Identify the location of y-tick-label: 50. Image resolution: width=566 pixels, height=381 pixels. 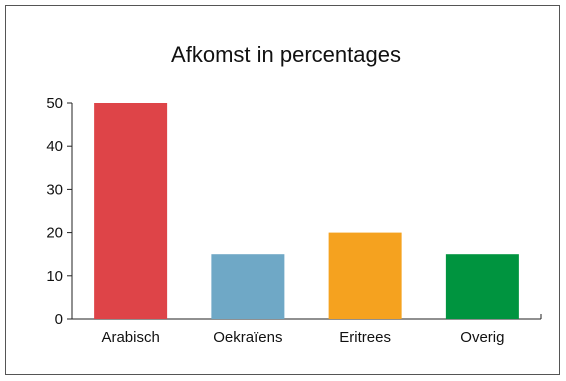
(54, 103).